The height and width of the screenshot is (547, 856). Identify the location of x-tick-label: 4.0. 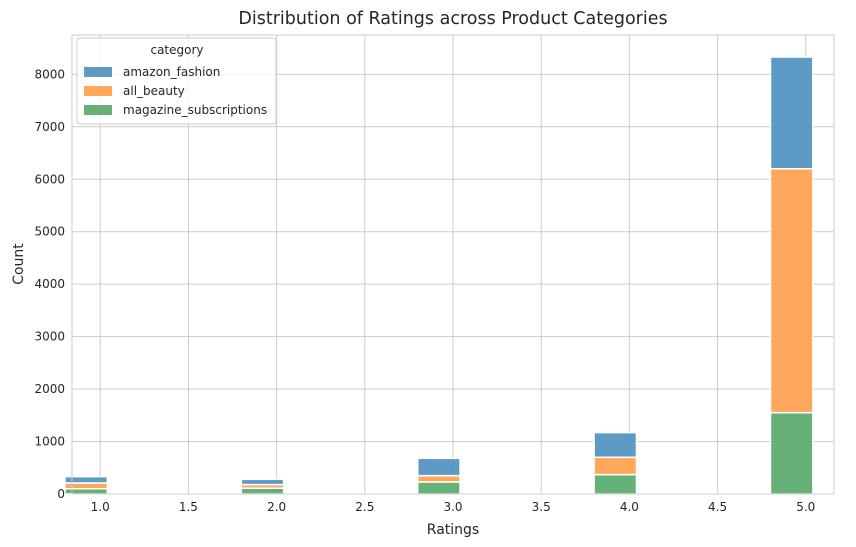
(629, 507).